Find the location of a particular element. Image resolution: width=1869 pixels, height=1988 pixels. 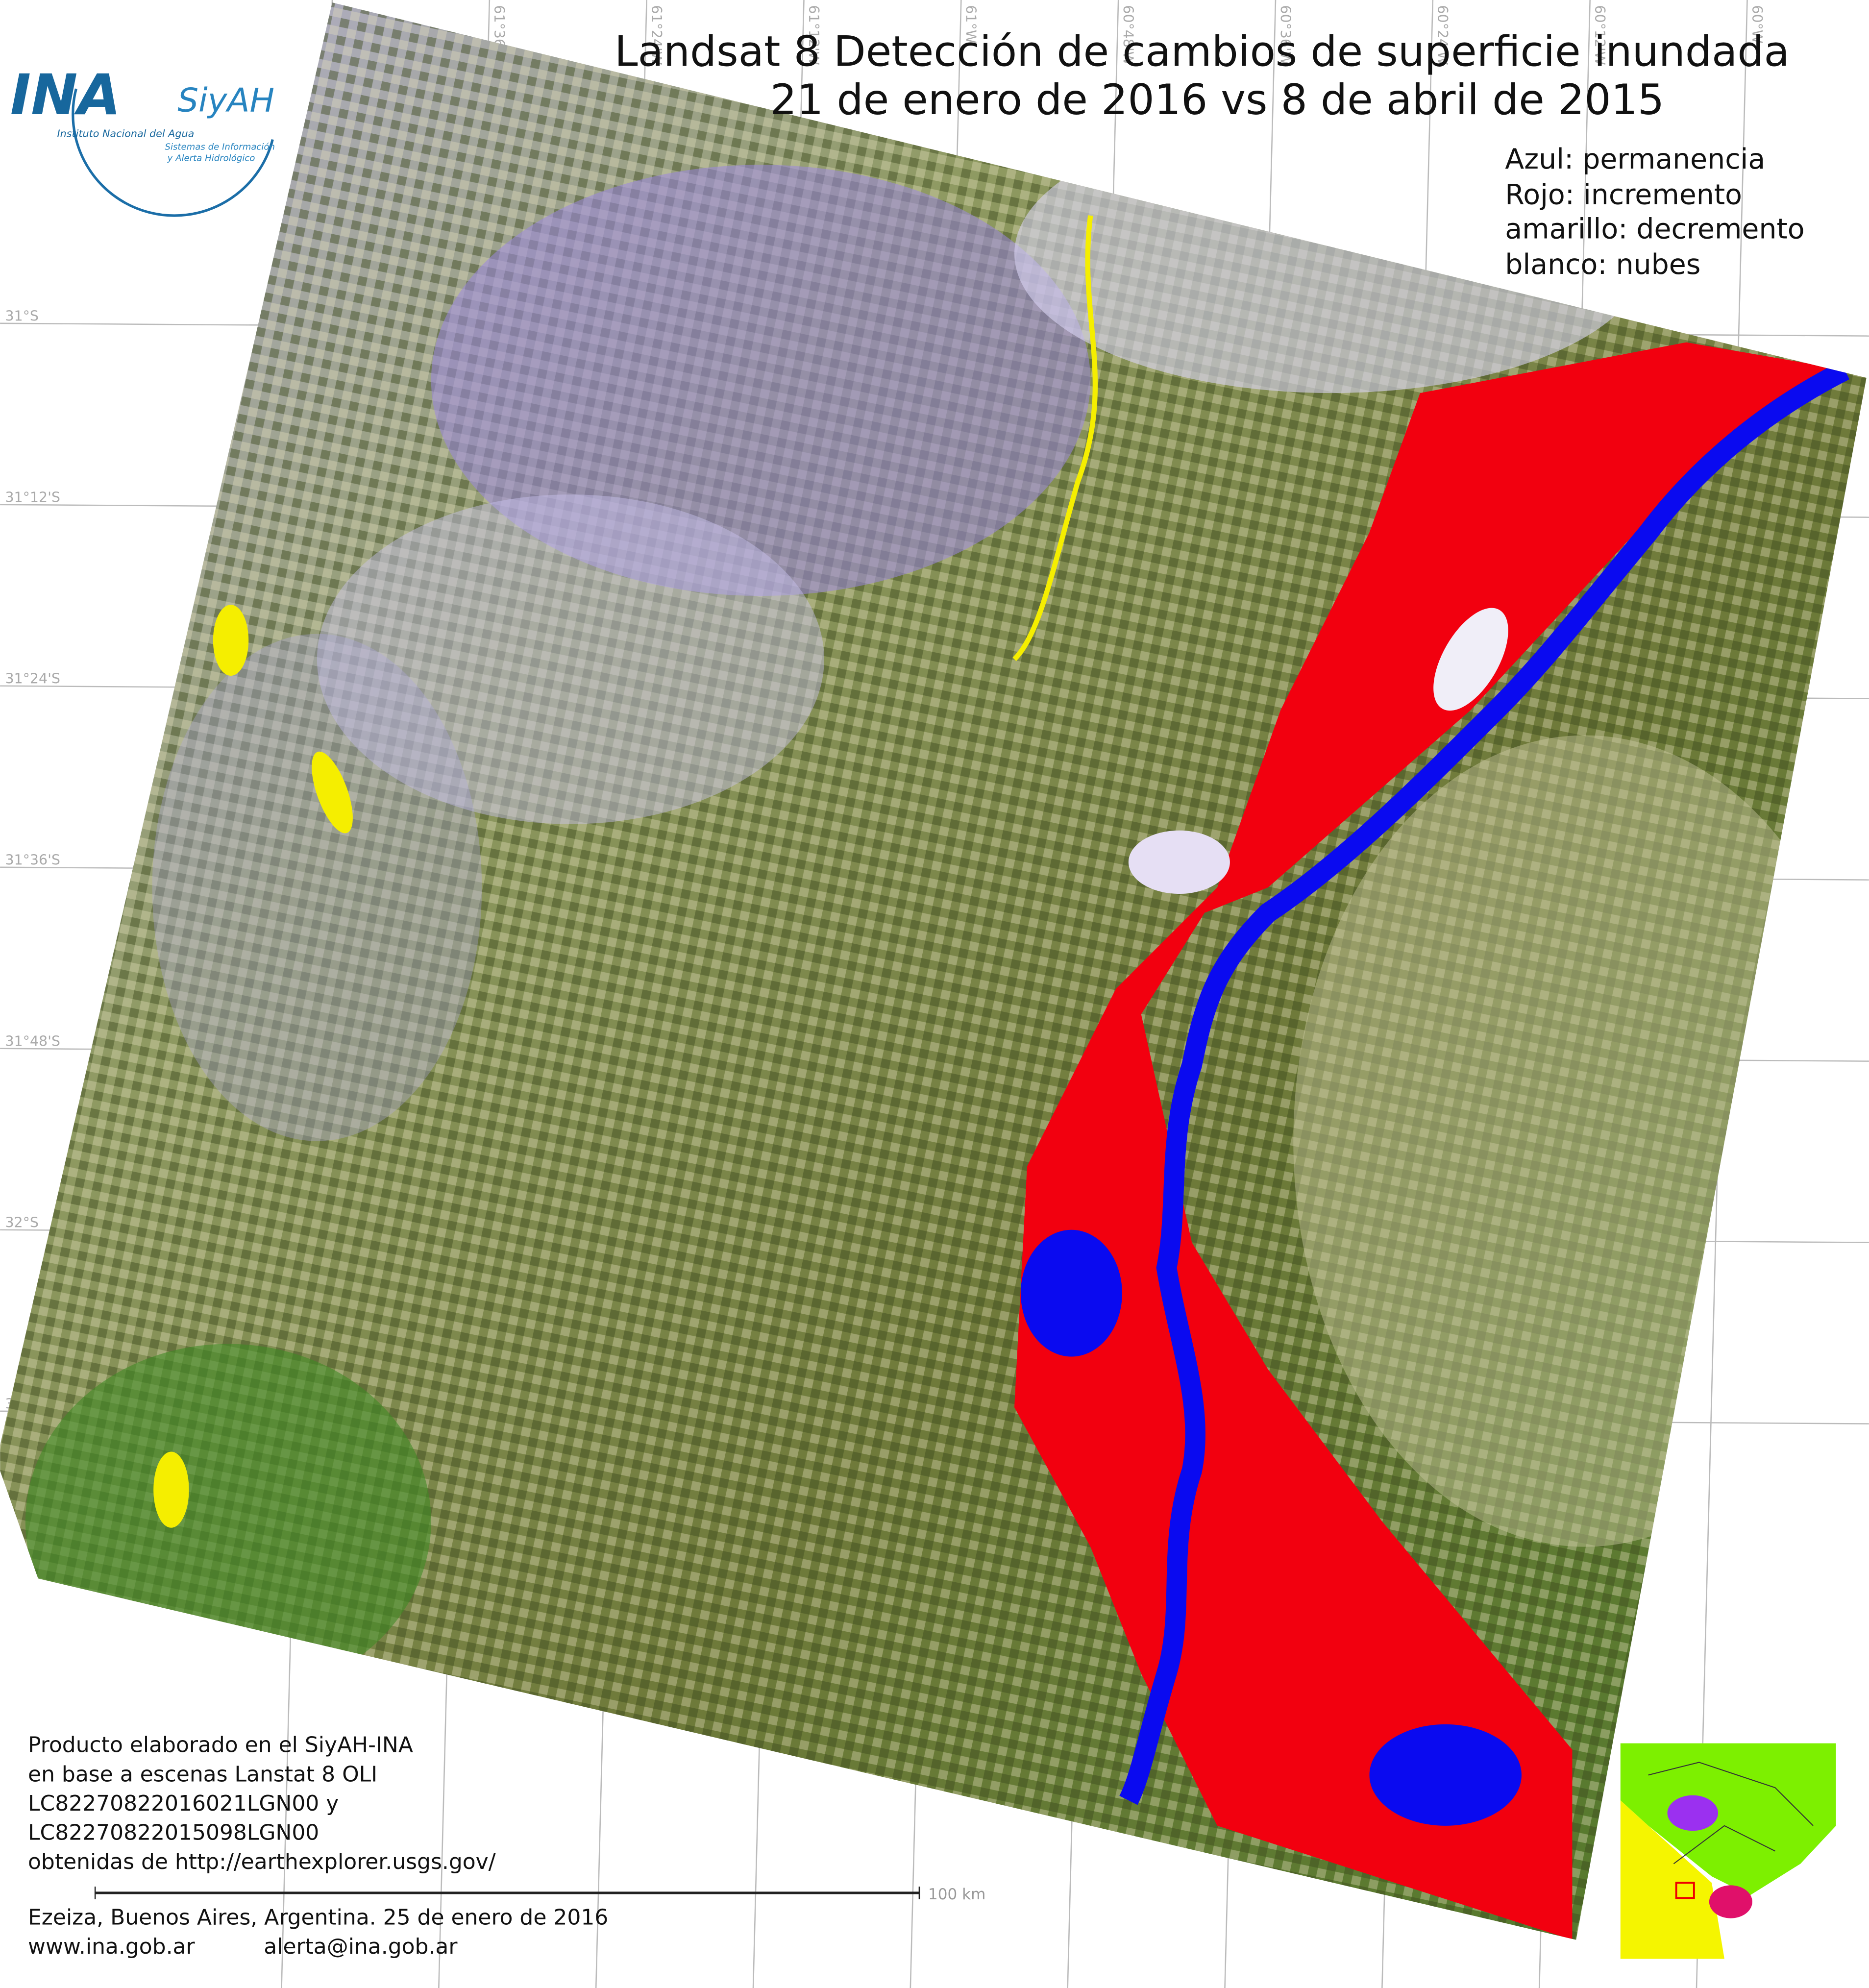

latitude-label: 31°48'S is located at coordinates (32, 1041).